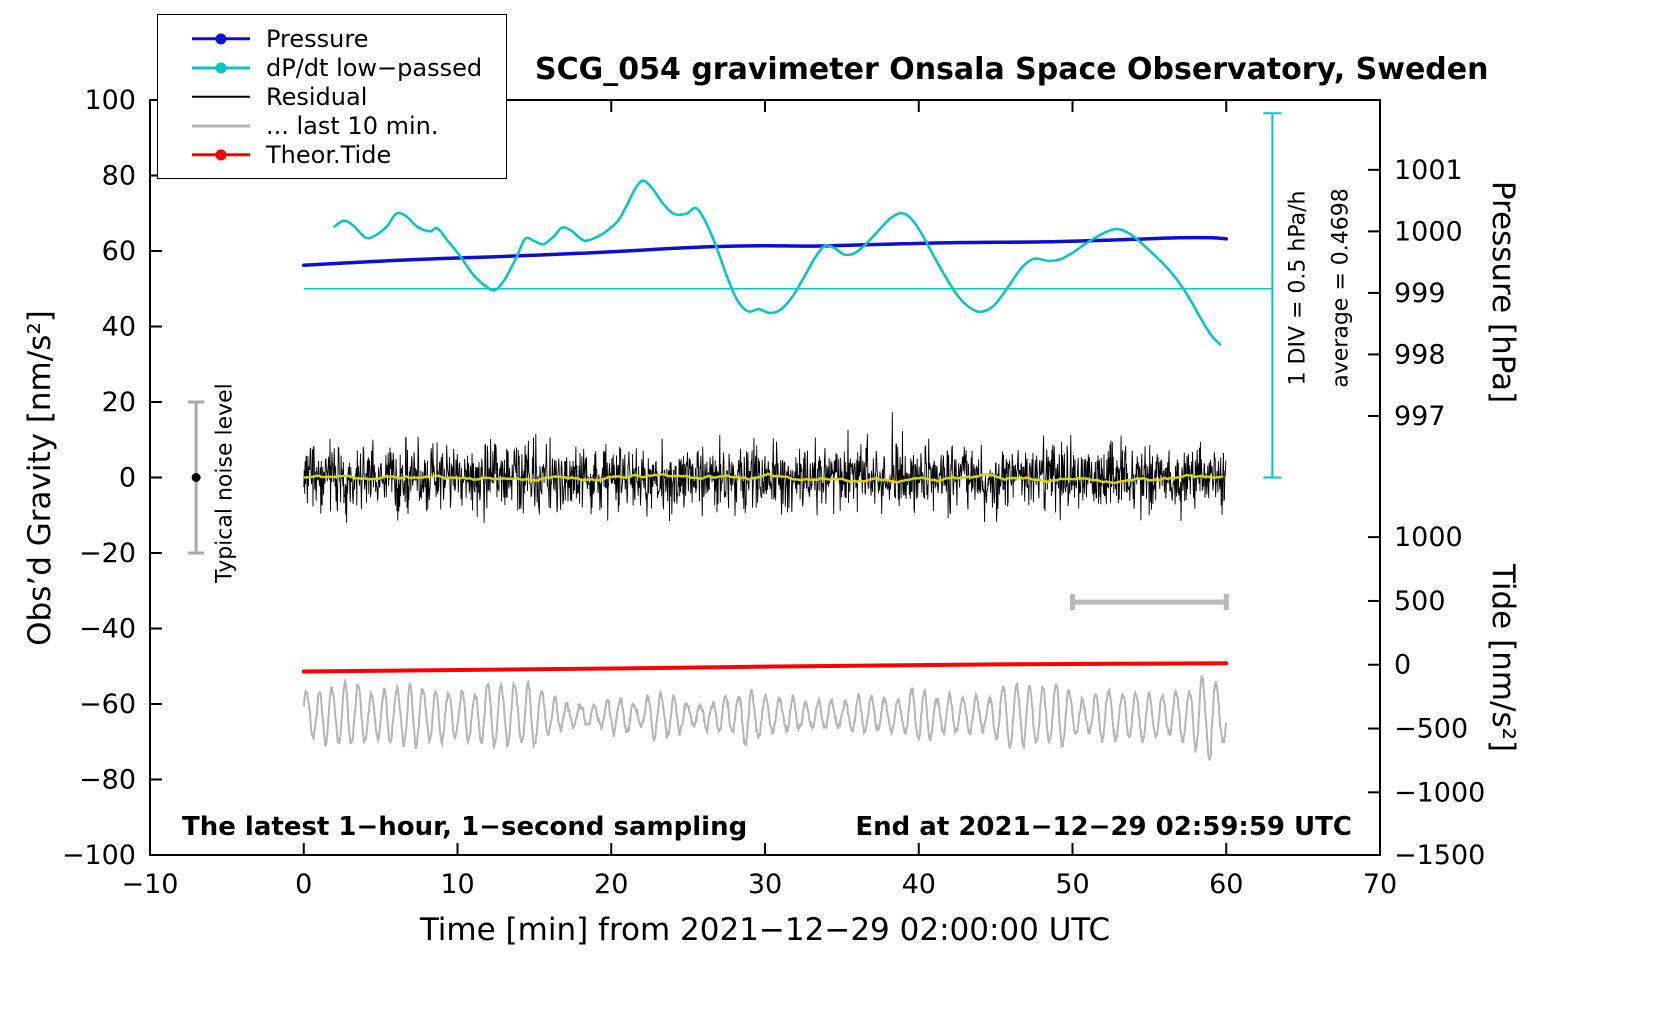  What do you see at coordinates (1298, 288) in the screenshot?
I see `div-scale-note: 1 DIV = 0.5 hPa/h` at bounding box center [1298, 288].